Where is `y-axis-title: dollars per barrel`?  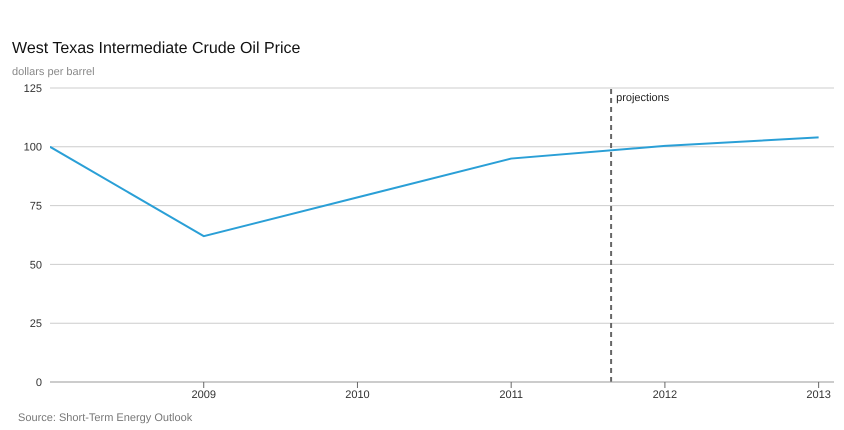 y-axis-title: dollars per barrel is located at coordinates (53, 72).